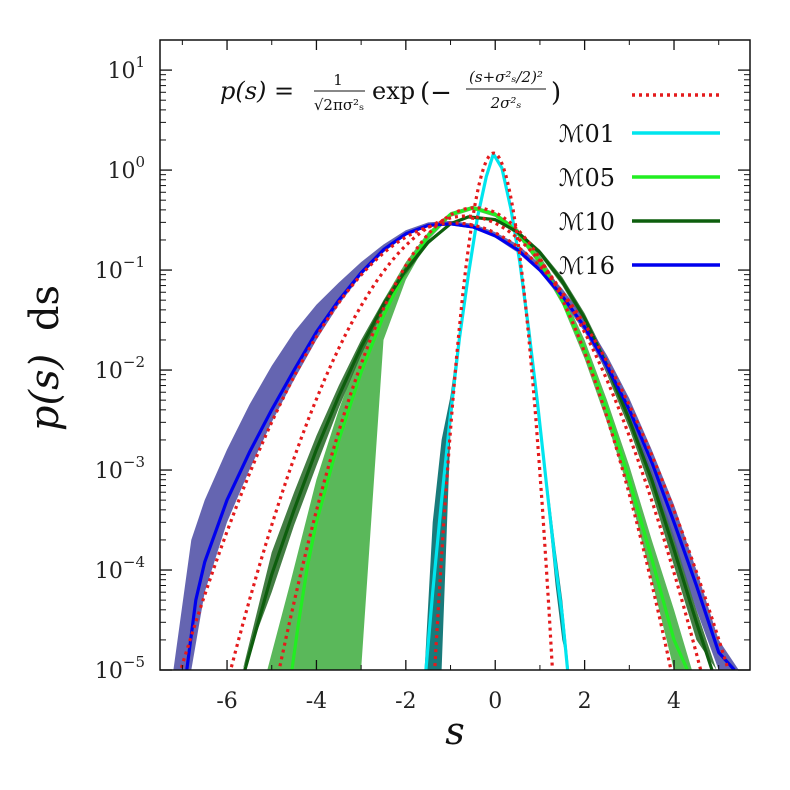  Describe the element at coordinates (506, 77) in the screenshot. I see `formula-arg-num: (s+σ²ₛ/2)²` at that location.